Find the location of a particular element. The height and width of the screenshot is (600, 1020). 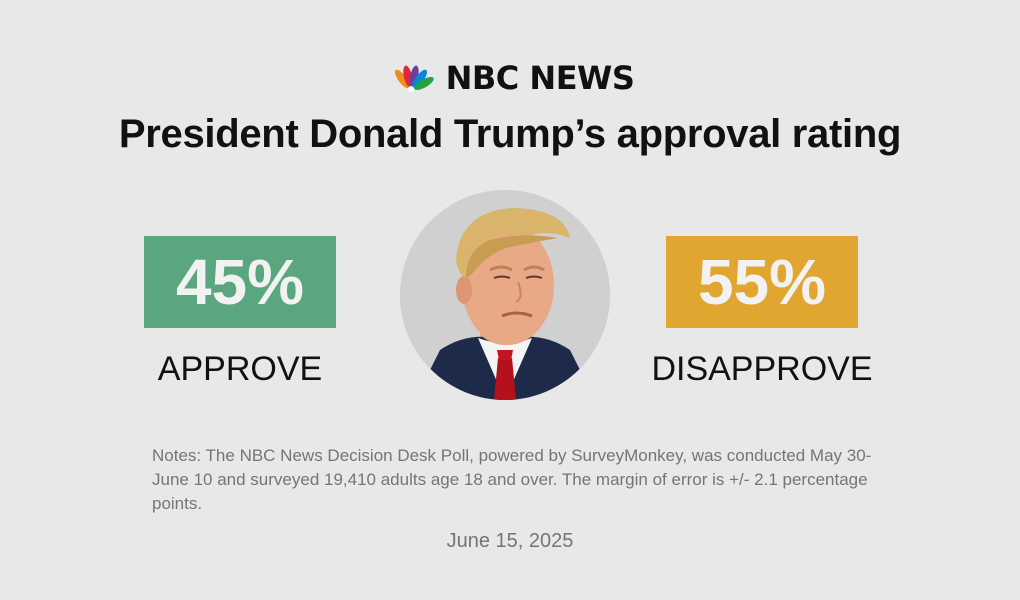

nbc-peacock-icon is located at coordinates (414, 78).